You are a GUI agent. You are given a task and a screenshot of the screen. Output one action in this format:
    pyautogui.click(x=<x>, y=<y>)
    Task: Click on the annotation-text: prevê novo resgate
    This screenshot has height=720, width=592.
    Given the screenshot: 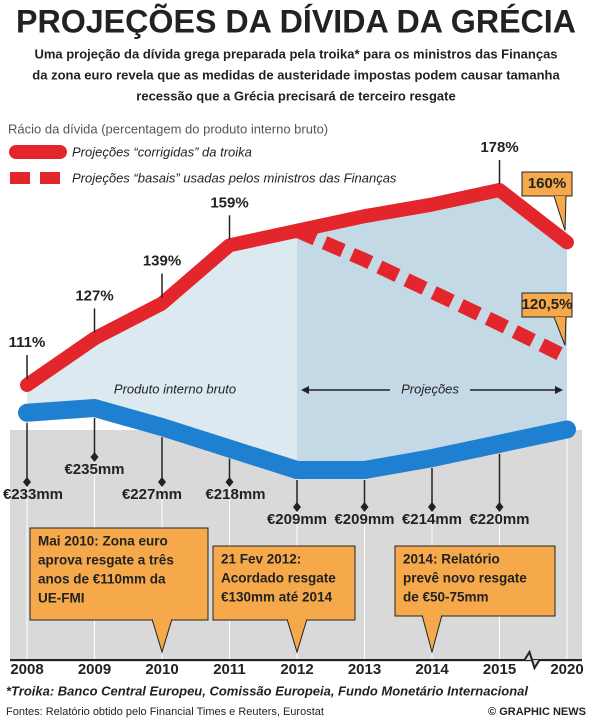 What is the action you would take?
    pyautogui.click(x=465, y=578)
    